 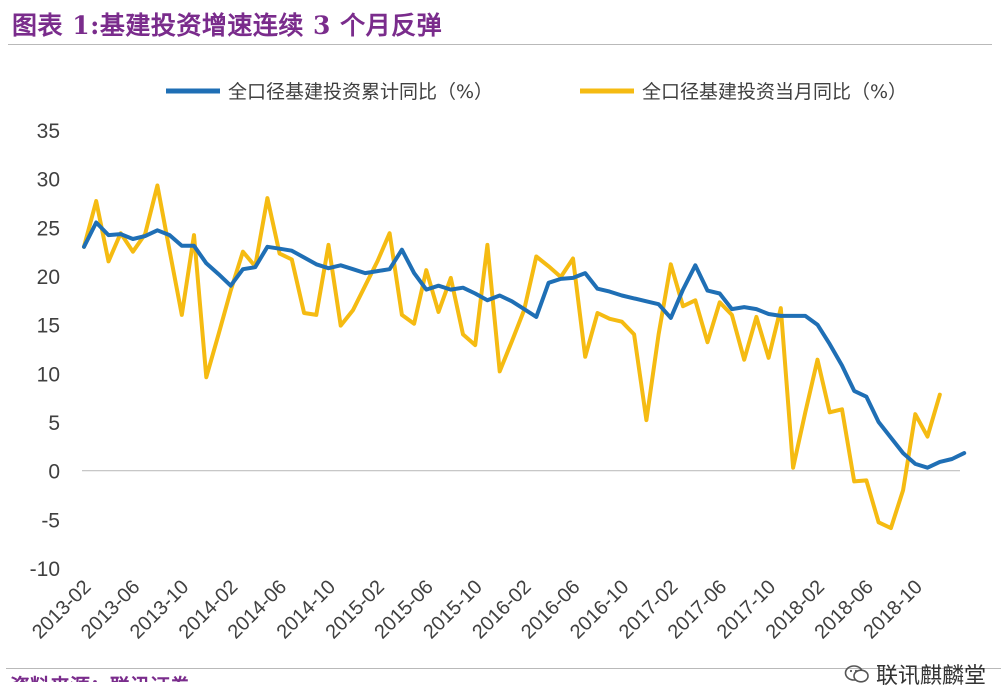 I want to click on source-note: 资料来源：联讯证券, so click(x=100, y=676).